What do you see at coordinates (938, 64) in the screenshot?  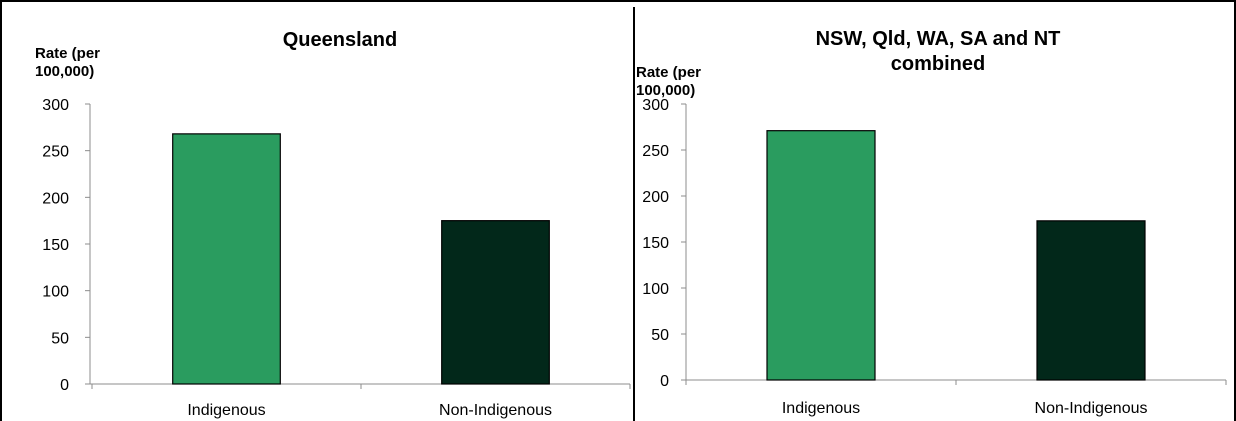 I see `chart-title-line: combined` at bounding box center [938, 64].